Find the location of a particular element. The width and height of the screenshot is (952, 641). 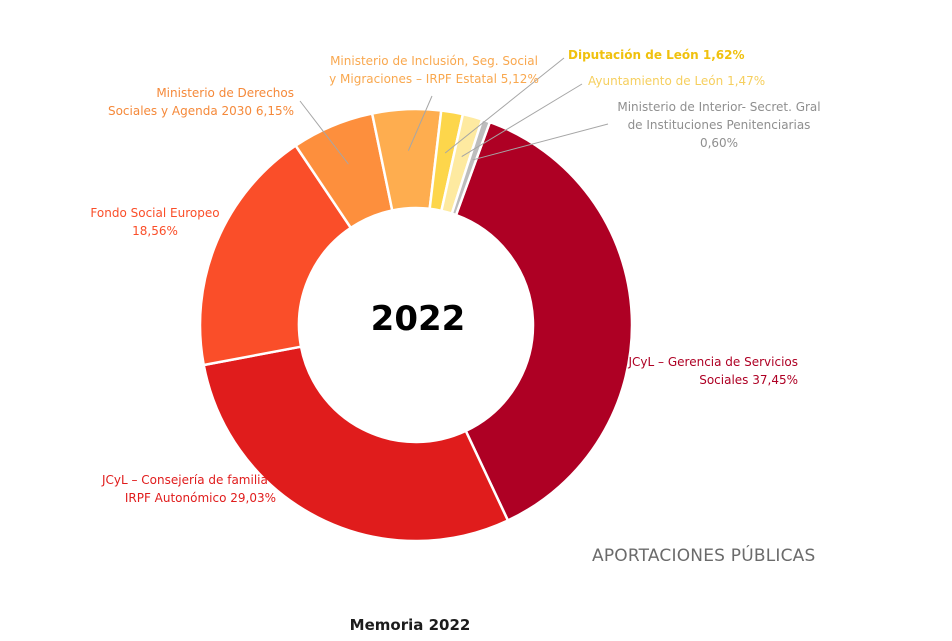

donut-slice-interior is located at coordinates (471, 167).